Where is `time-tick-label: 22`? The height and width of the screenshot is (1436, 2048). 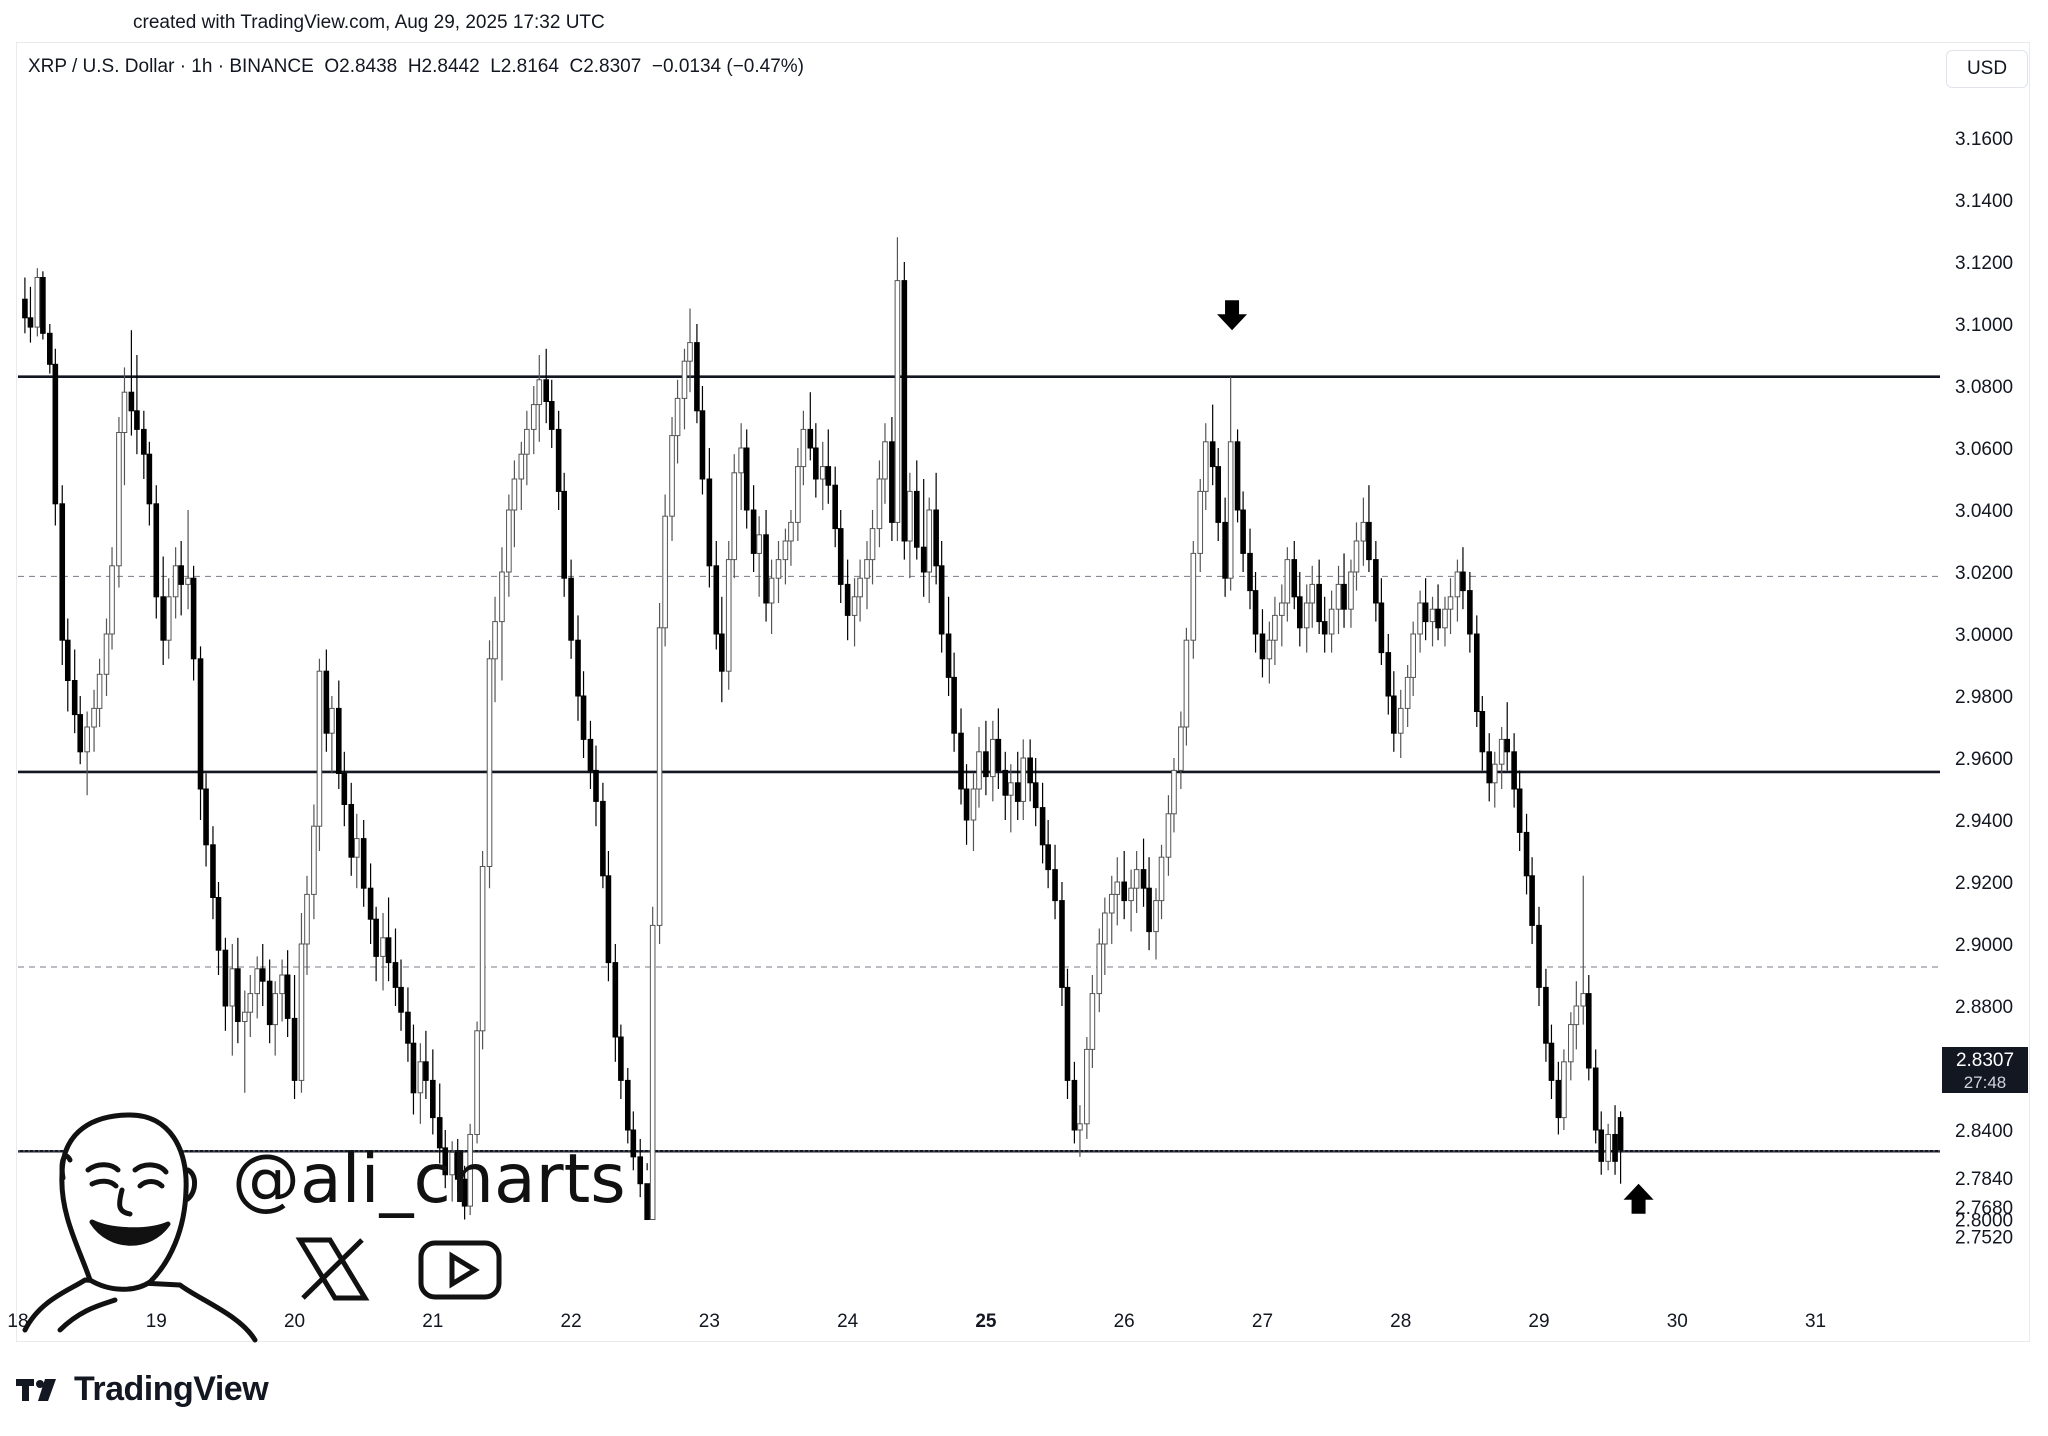 time-tick-label: 22 is located at coordinates (571, 1321).